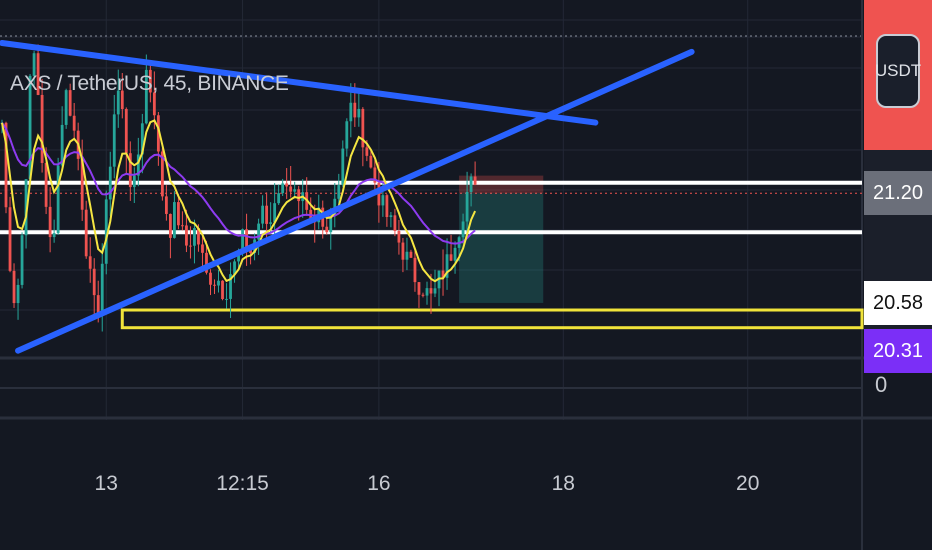 The width and height of the screenshot is (932, 550). I want to click on time-tick-1: 12:15, so click(242, 483).